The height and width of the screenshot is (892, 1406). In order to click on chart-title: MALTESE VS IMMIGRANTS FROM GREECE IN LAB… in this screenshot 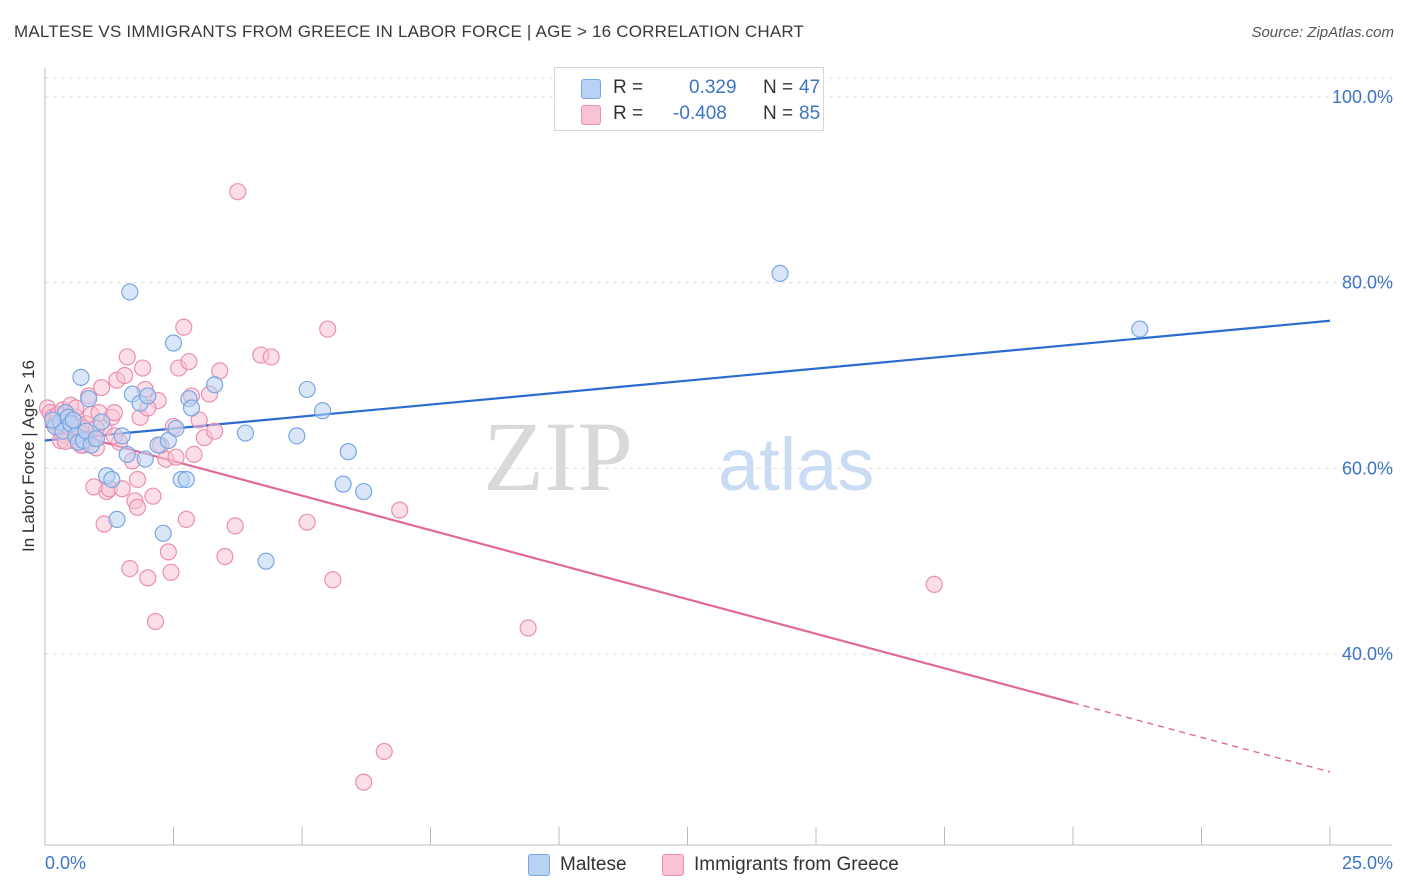, I will do `click(409, 31)`.